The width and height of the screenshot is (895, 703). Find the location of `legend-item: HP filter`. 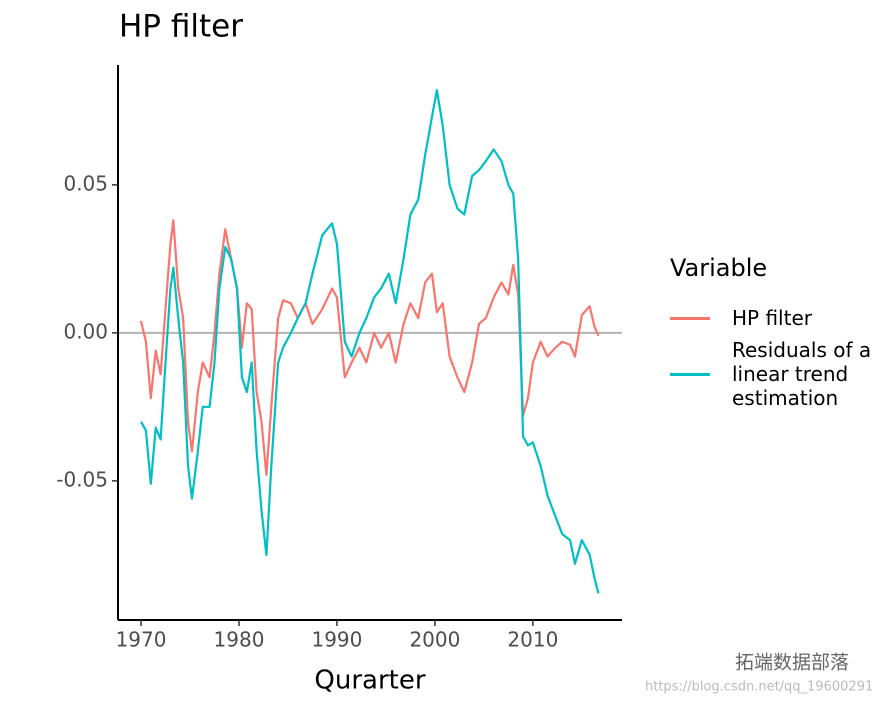

legend-item: HP filter is located at coordinates (780, 318).